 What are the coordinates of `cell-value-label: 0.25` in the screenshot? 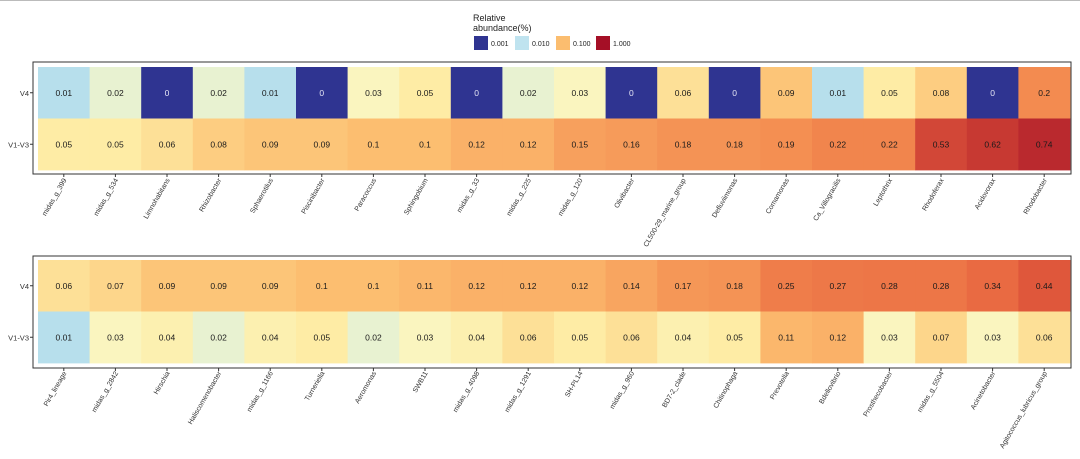 It's located at (786, 286).